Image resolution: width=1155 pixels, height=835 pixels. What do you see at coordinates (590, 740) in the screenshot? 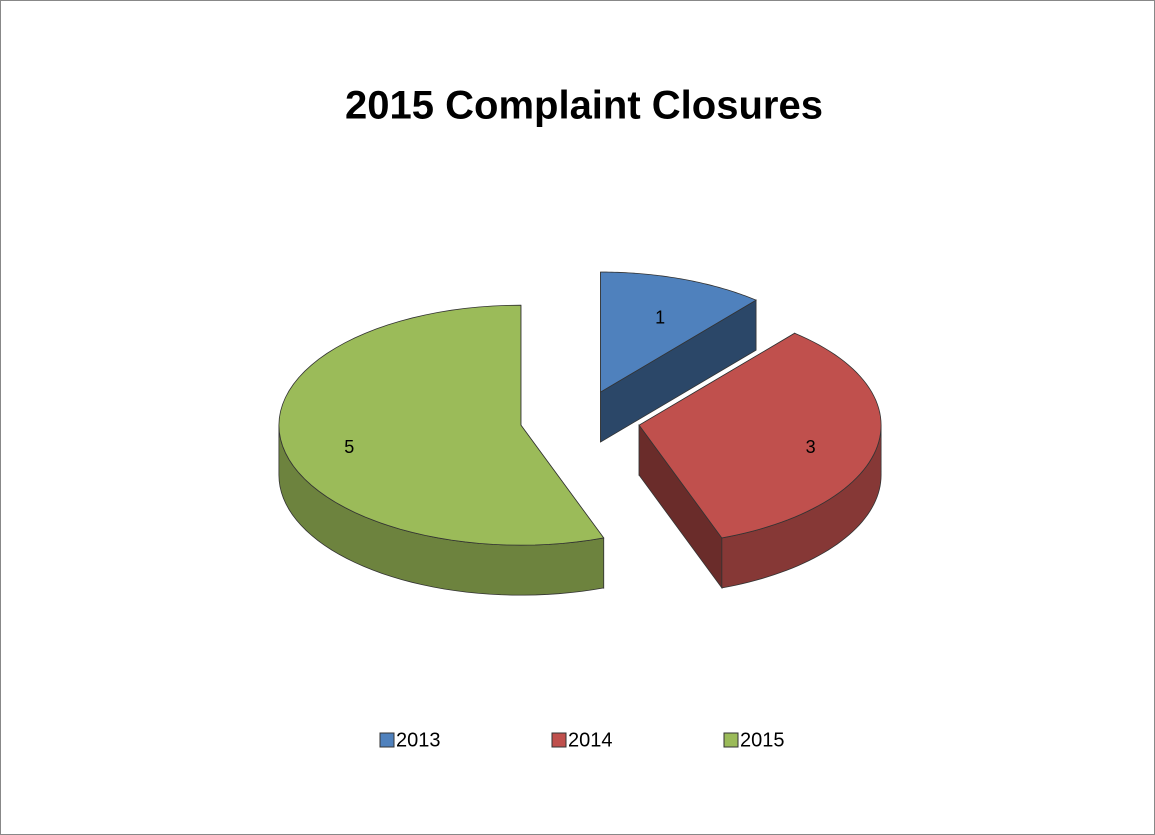
I see `legend-label: 2014` at bounding box center [590, 740].